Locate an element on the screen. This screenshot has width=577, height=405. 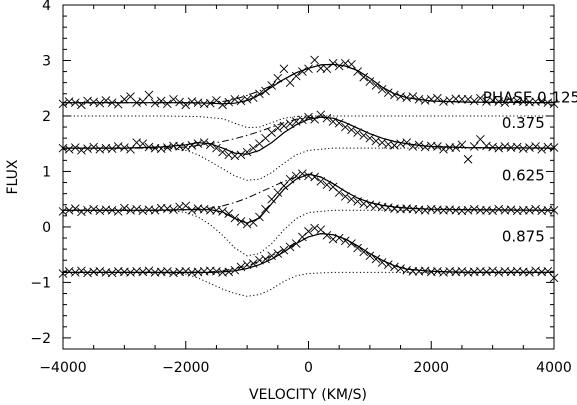
x-tick-label: 0 is located at coordinates (308, 368).